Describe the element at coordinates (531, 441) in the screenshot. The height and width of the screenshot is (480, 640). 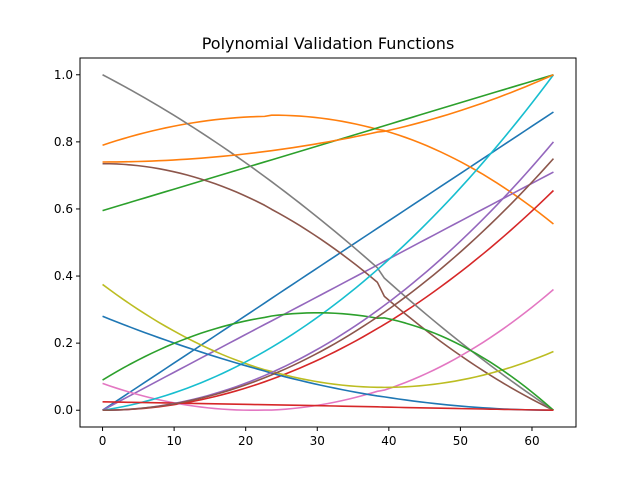
I see `x-tick-label: 60` at that location.